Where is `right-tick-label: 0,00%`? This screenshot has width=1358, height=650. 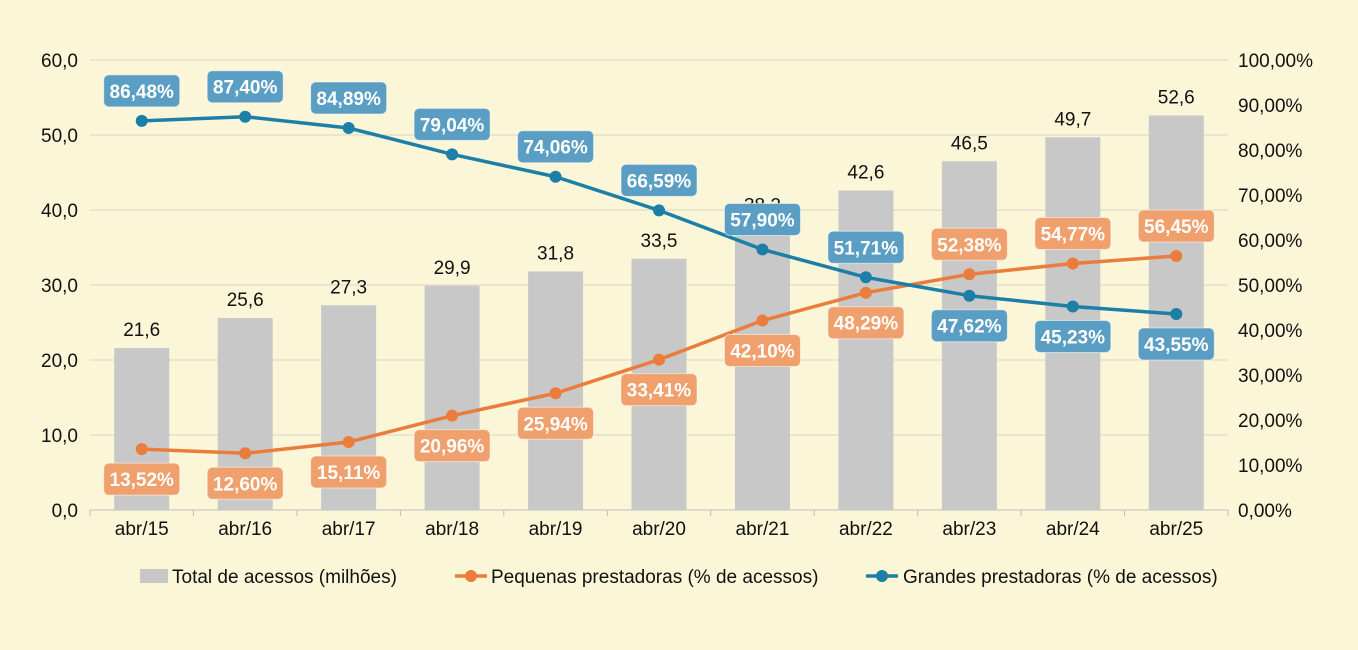
right-tick-label: 0,00% is located at coordinates (1265, 511).